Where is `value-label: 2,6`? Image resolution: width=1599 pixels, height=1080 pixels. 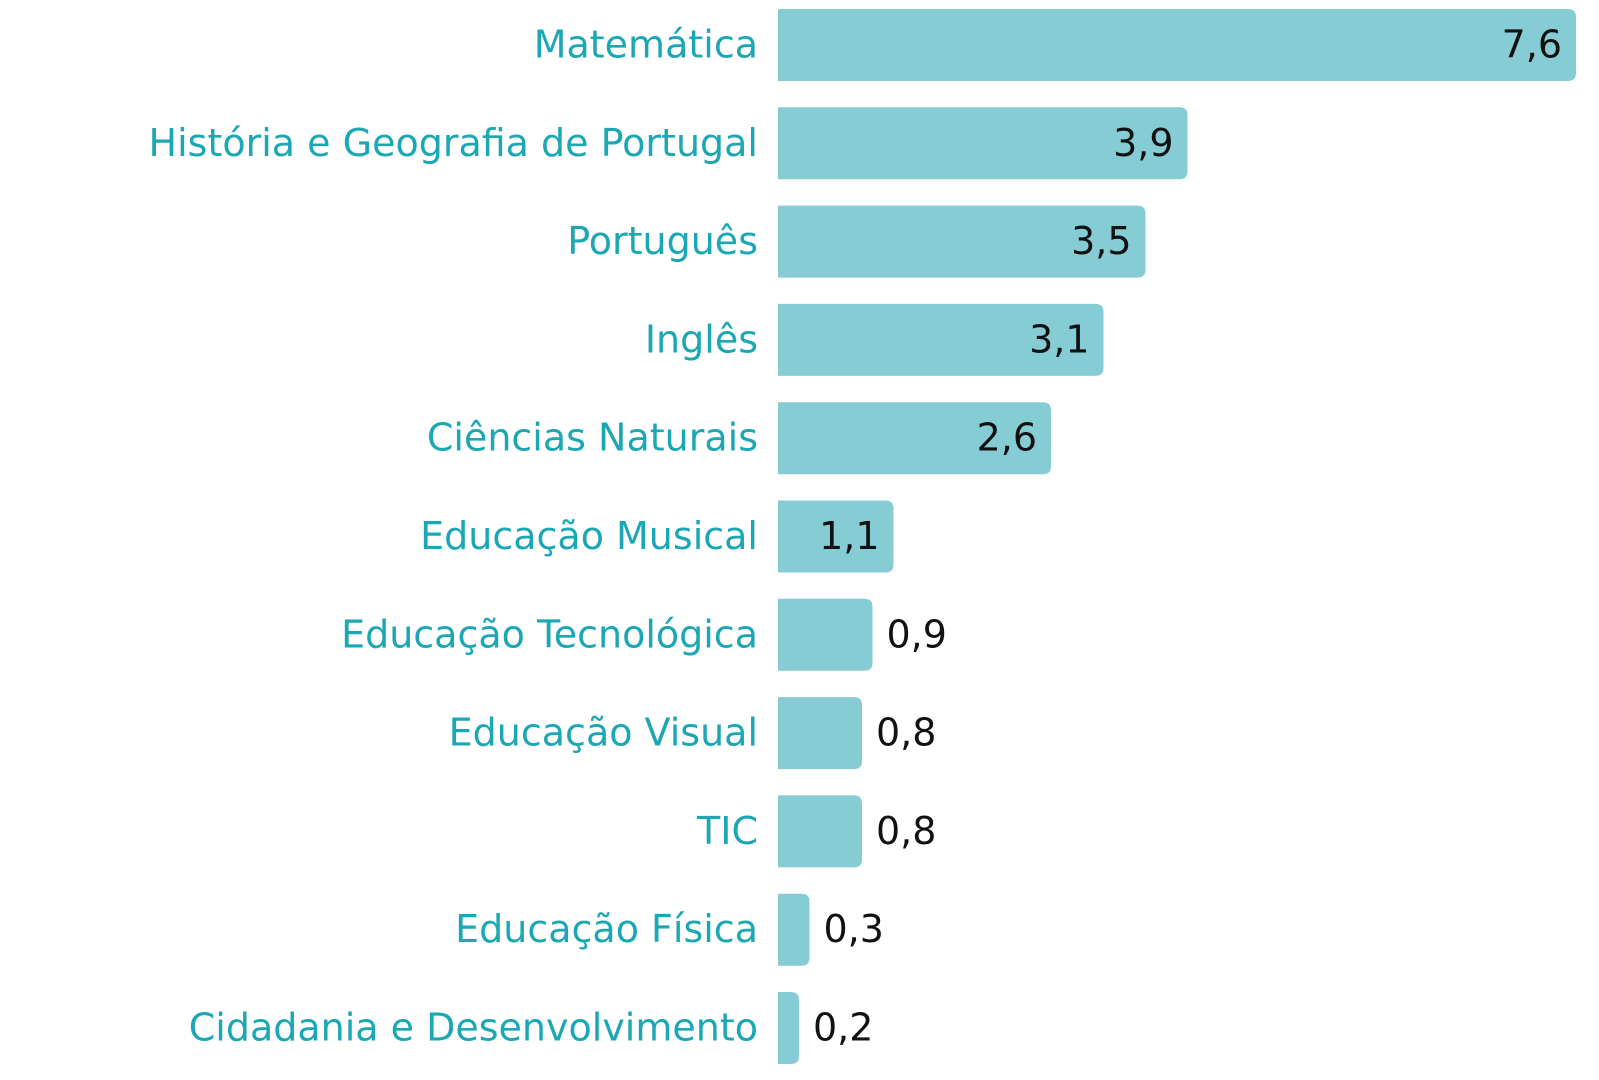 value-label: 2,6 is located at coordinates (1007, 438).